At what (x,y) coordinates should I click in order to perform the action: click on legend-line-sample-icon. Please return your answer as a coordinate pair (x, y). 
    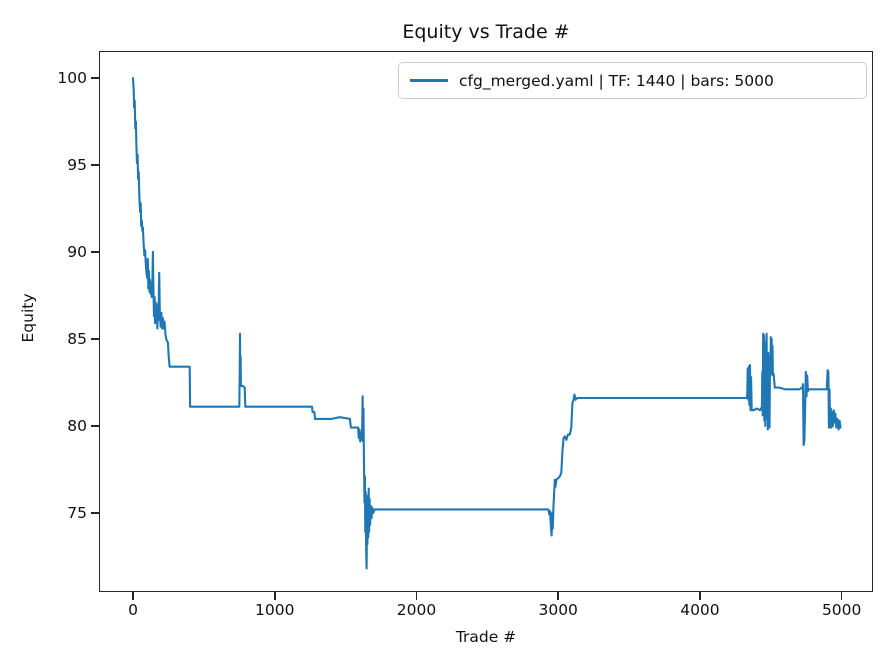
    Looking at the image, I should click on (429, 80).